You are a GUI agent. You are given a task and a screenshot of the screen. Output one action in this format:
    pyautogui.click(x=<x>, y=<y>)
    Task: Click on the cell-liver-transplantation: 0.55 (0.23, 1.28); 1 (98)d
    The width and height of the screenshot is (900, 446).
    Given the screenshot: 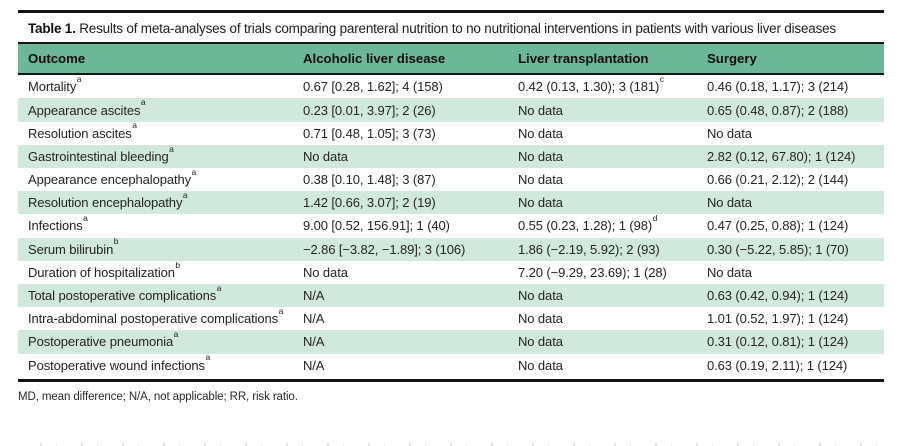 What is the action you would take?
    pyautogui.click(x=588, y=223)
    